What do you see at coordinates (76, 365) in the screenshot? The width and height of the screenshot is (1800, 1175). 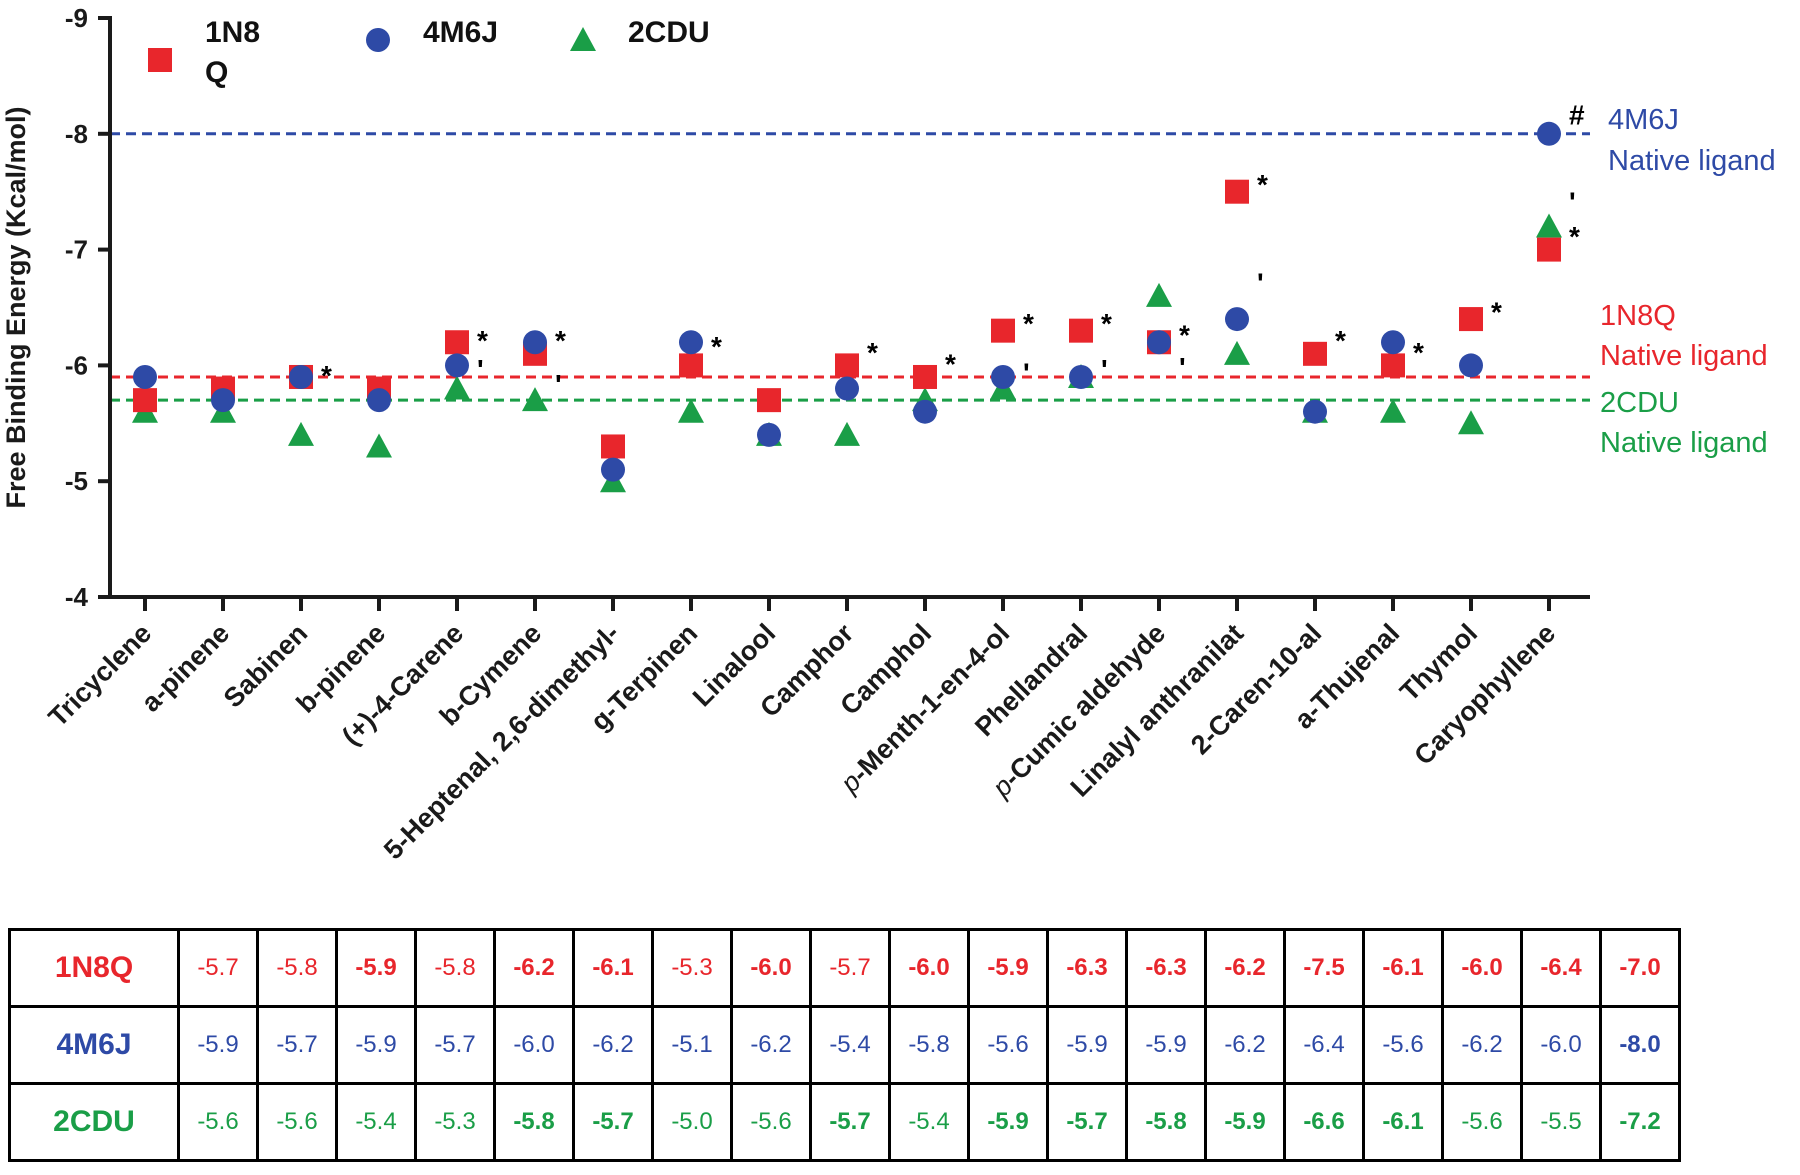 I see `y-tick-label: -6` at bounding box center [76, 365].